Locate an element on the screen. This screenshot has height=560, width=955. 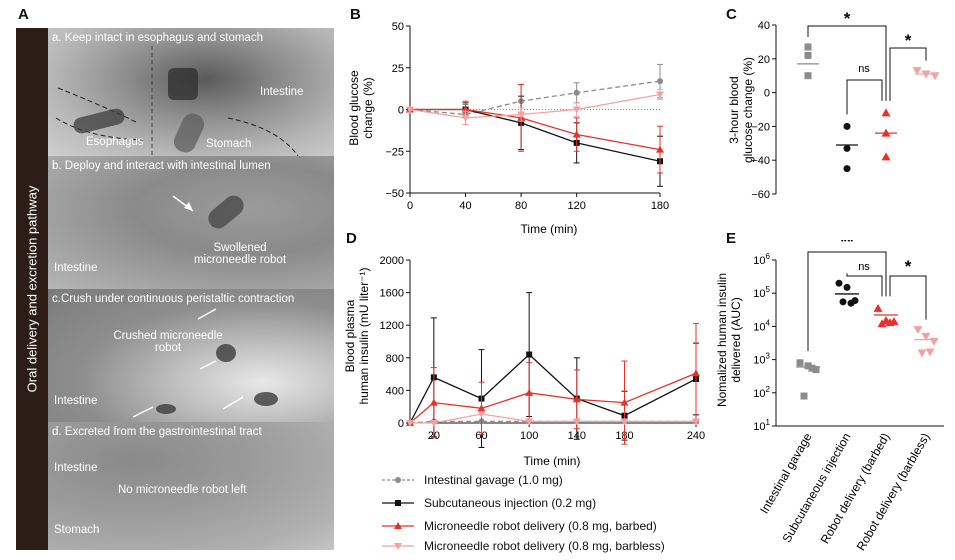
chart-c-ylabel-1: 3-hour blood is located at coordinates (734, 109).